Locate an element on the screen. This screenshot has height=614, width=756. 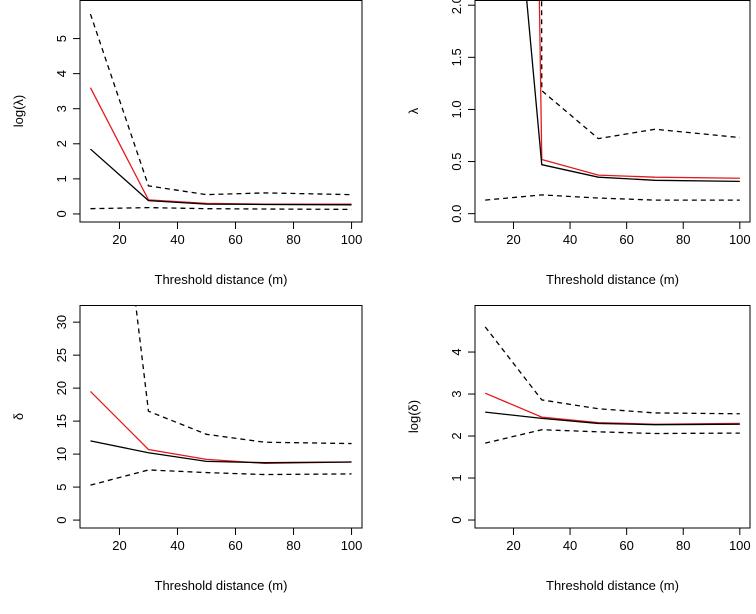
y-tick-label: 10 is located at coordinates (61, 454).